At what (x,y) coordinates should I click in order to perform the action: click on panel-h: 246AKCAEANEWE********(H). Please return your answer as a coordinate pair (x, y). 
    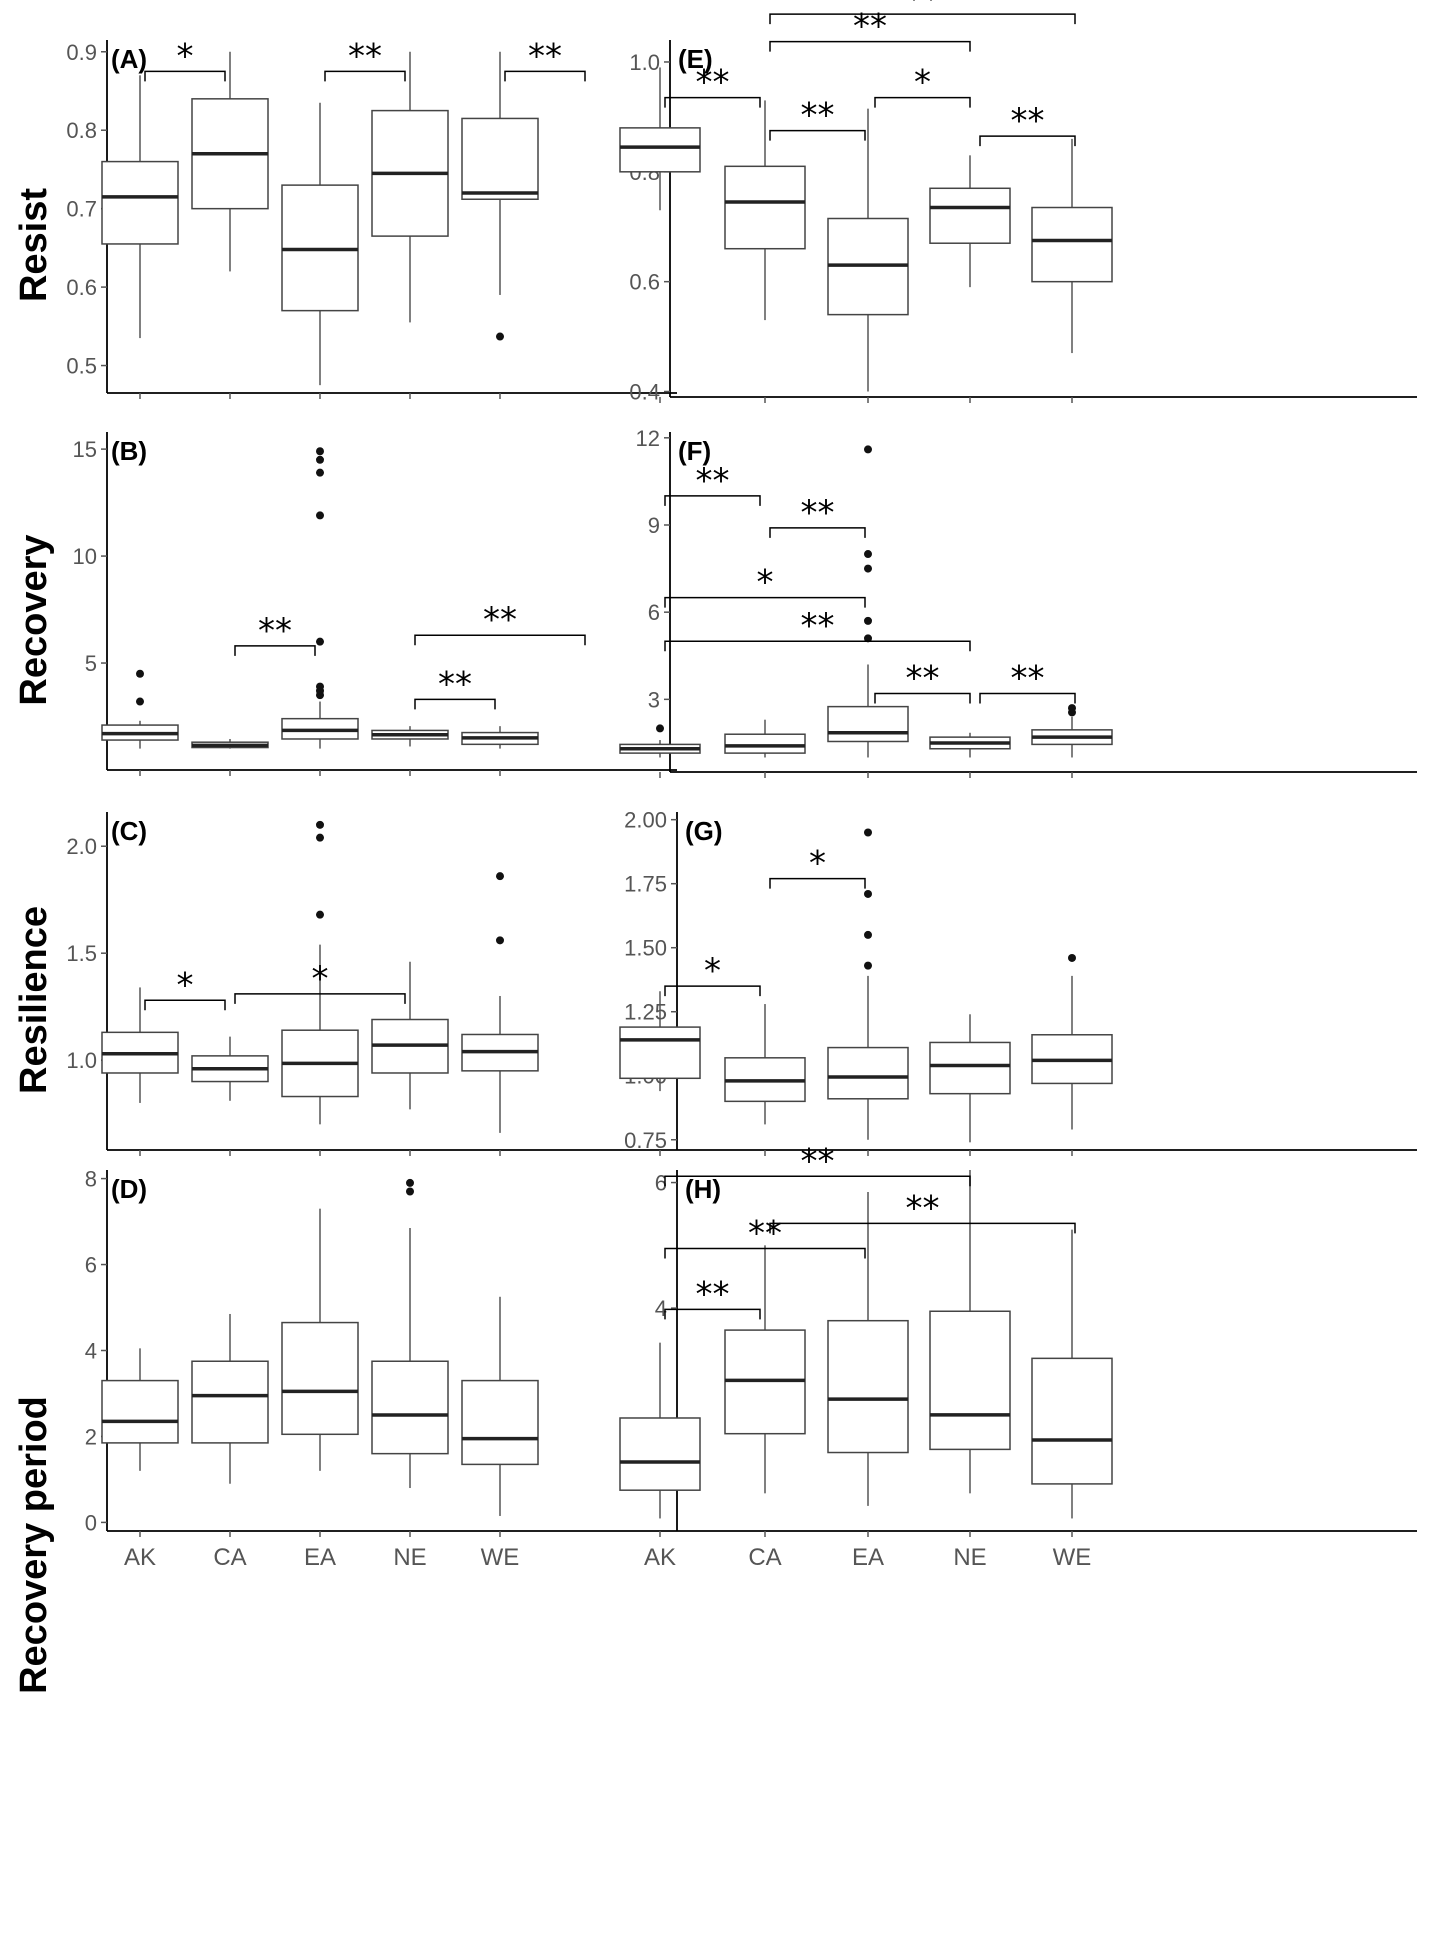
    Looking at the image, I should click on (1018, 1356).